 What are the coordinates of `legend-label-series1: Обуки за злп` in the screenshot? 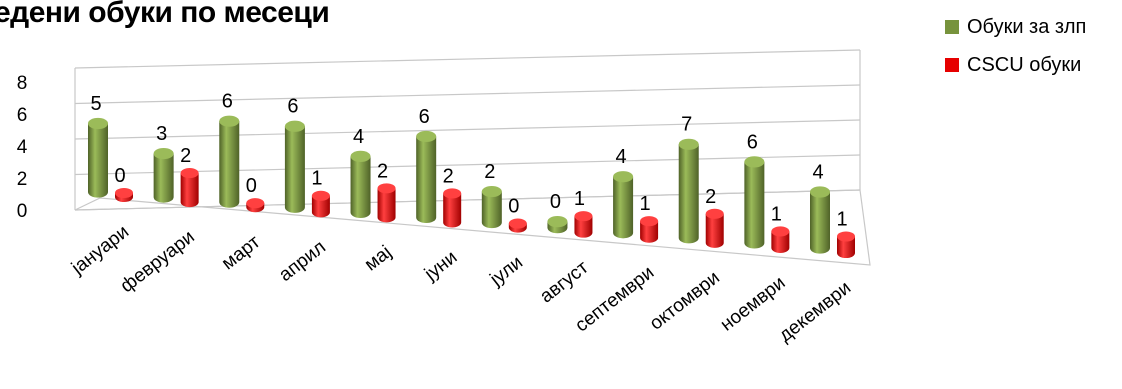 It's located at (1027, 26).